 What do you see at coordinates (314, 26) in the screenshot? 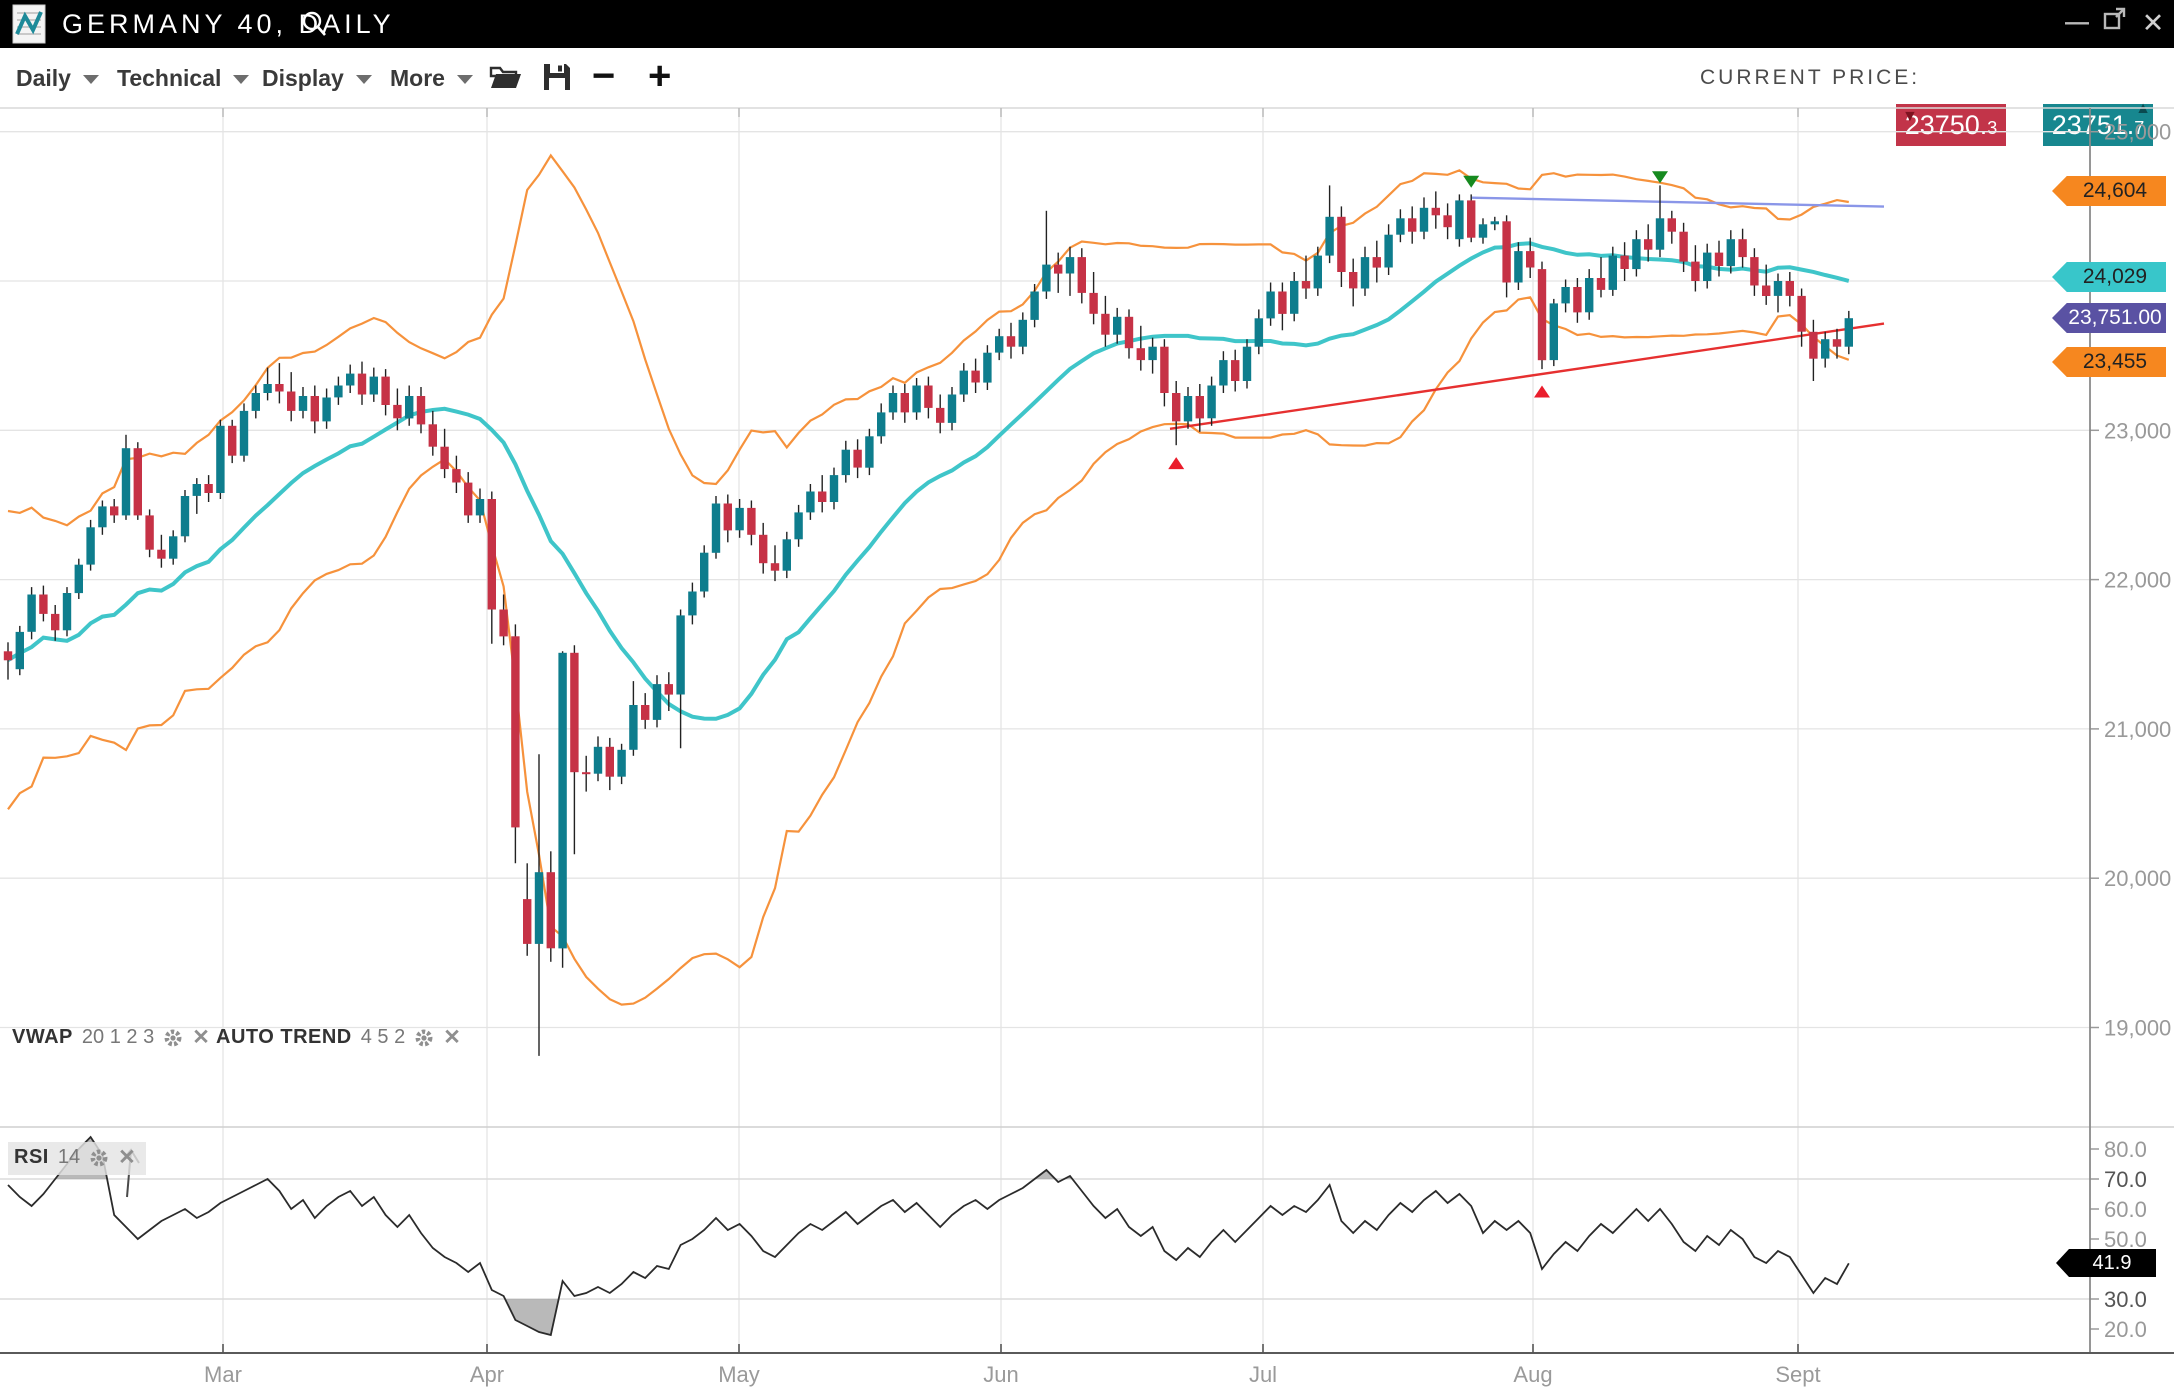
I see `search-icon` at bounding box center [314, 26].